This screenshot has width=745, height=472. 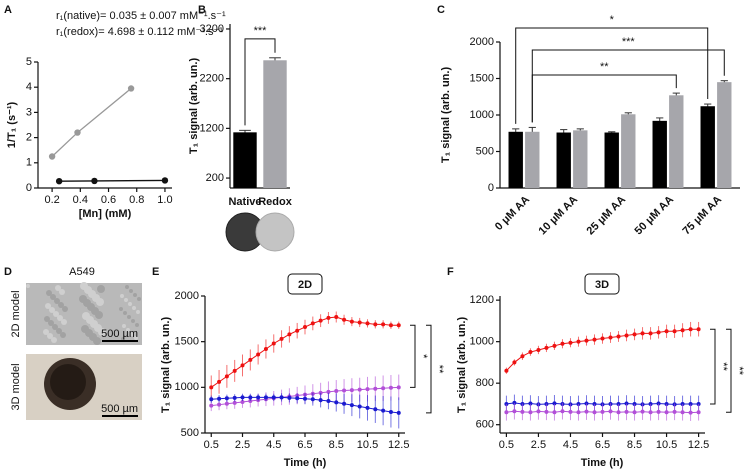 I want to click on significance-label: ***, so click(x=629, y=42).